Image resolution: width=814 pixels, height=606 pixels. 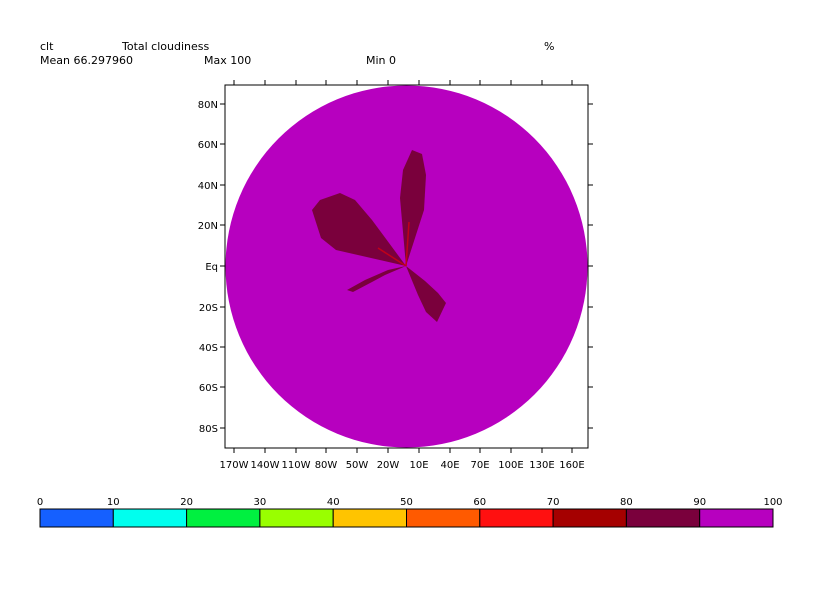 What do you see at coordinates (426, 294) in the screenshot?
I see `southeast-lobe` at bounding box center [426, 294].